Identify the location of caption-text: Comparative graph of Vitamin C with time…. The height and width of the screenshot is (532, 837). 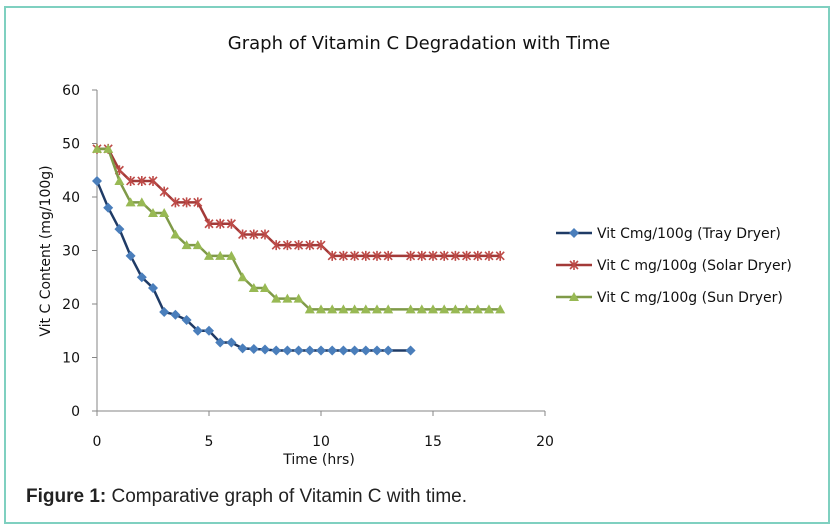
(287, 496).